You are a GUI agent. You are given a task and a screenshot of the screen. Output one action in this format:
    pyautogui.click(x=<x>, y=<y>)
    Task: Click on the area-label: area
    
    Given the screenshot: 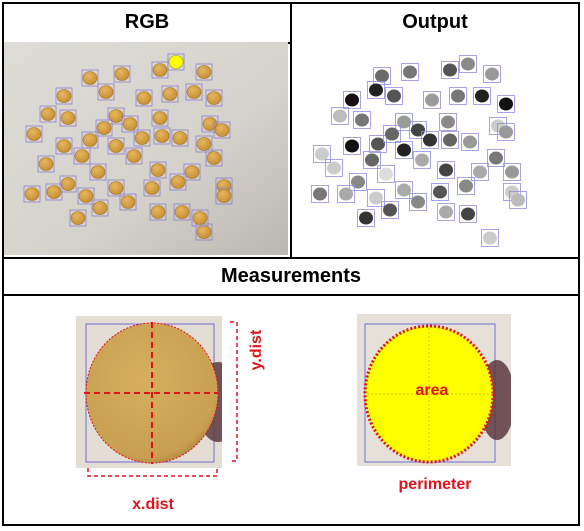 What is the action you would take?
    pyautogui.click(x=432, y=390)
    